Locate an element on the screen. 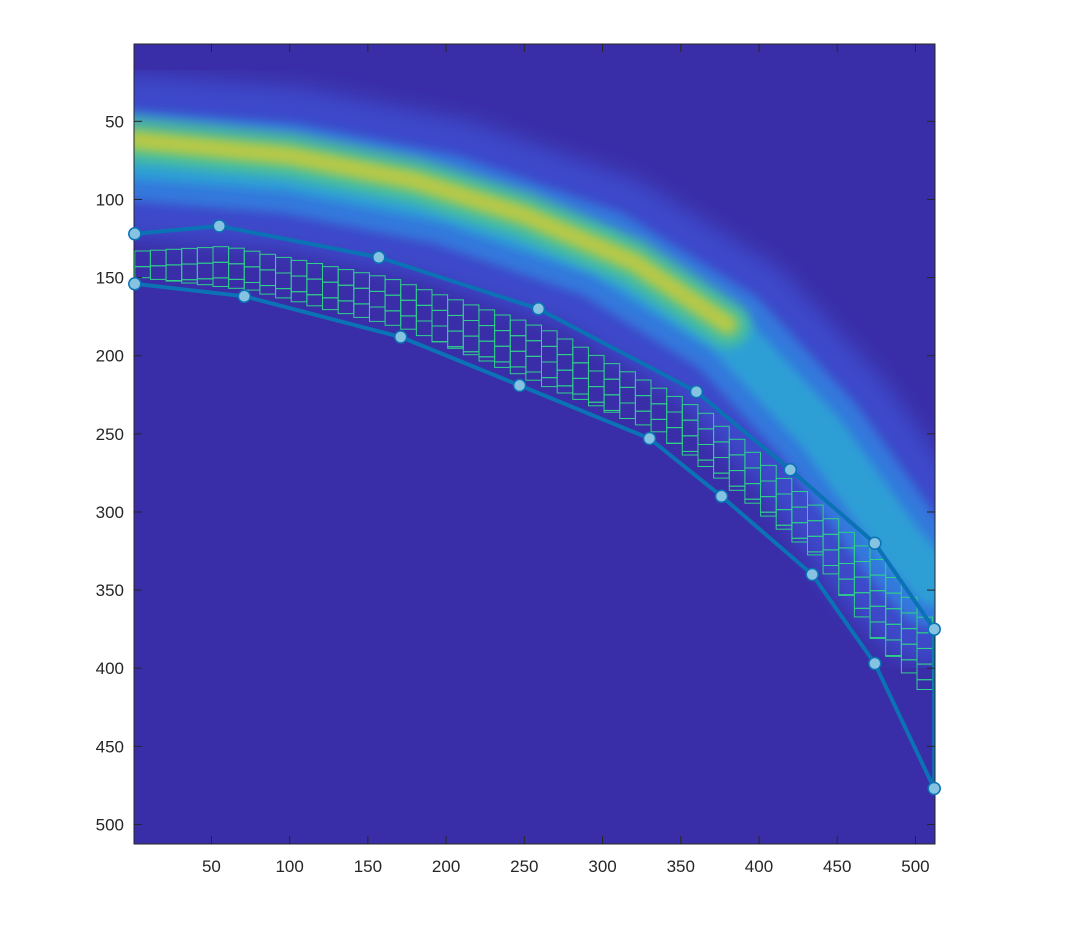 Image resolution: width=1072 pixels, height=945 pixels. x-tick-label: 200 is located at coordinates (446, 866).